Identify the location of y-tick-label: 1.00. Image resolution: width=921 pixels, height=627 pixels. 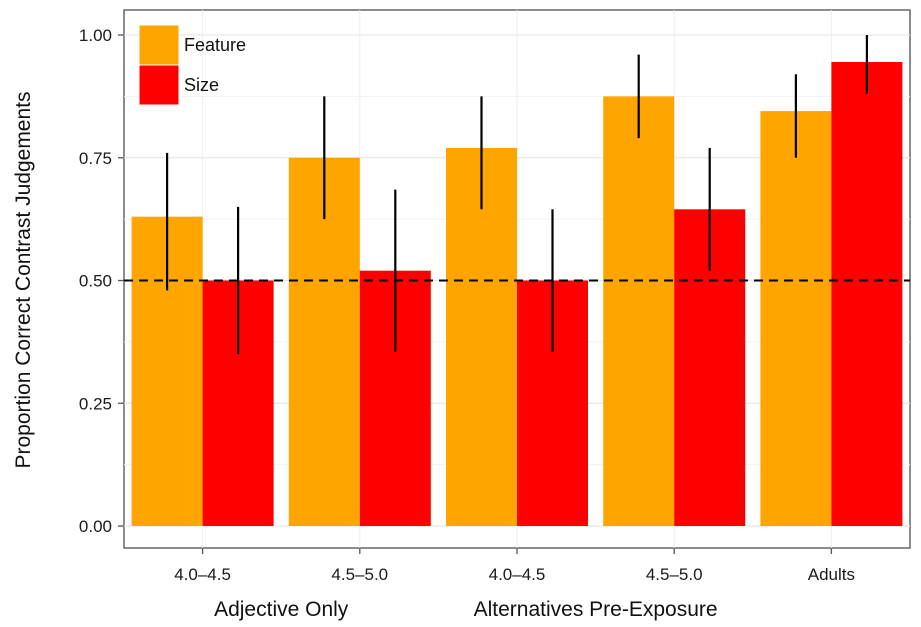
(95, 35).